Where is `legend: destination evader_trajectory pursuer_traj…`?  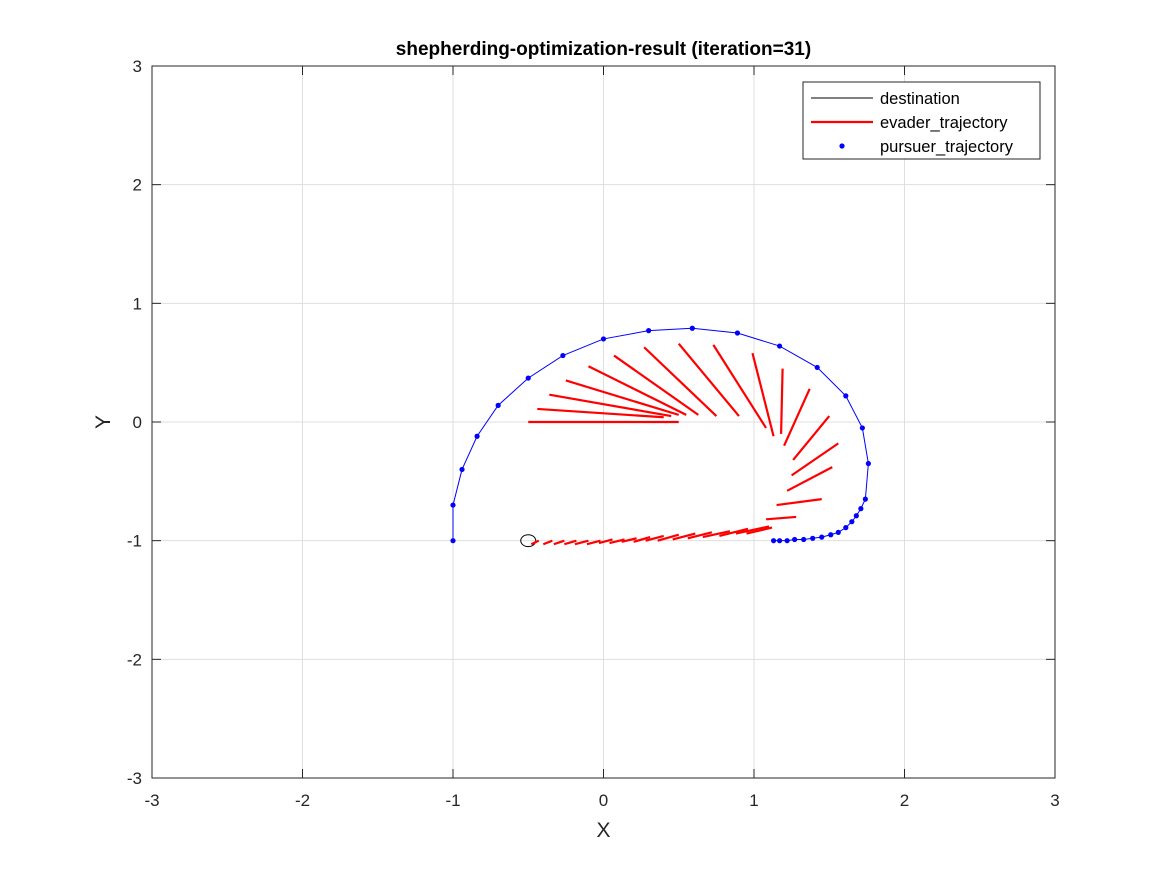
legend: destination evader_trajectory pursuer_traj… is located at coordinates (921, 120).